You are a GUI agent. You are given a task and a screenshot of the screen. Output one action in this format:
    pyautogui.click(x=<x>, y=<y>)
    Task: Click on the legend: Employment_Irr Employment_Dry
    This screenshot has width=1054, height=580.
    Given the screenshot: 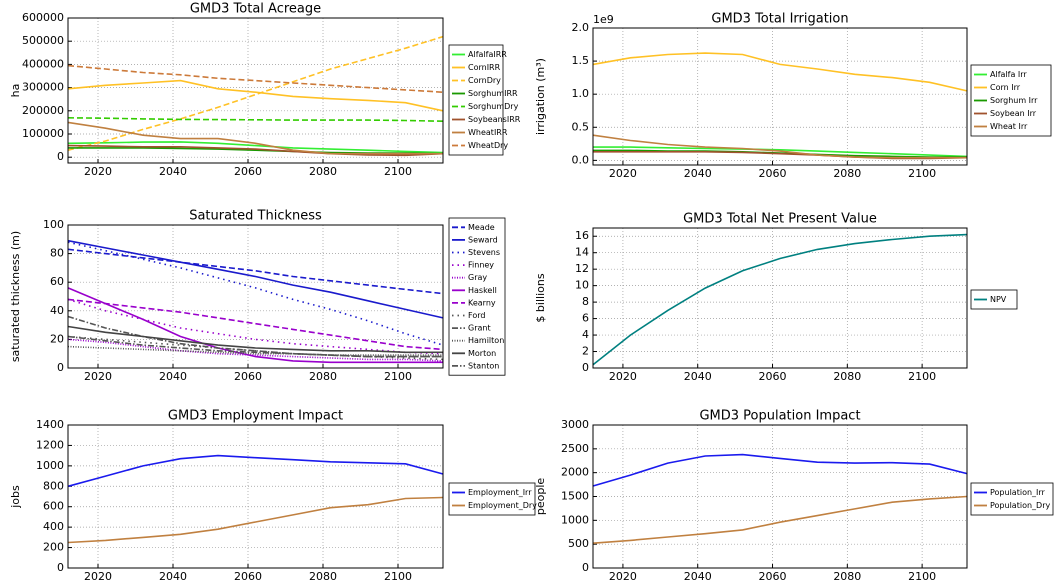 What is the action you would take?
    pyautogui.click(x=492, y=499)
    